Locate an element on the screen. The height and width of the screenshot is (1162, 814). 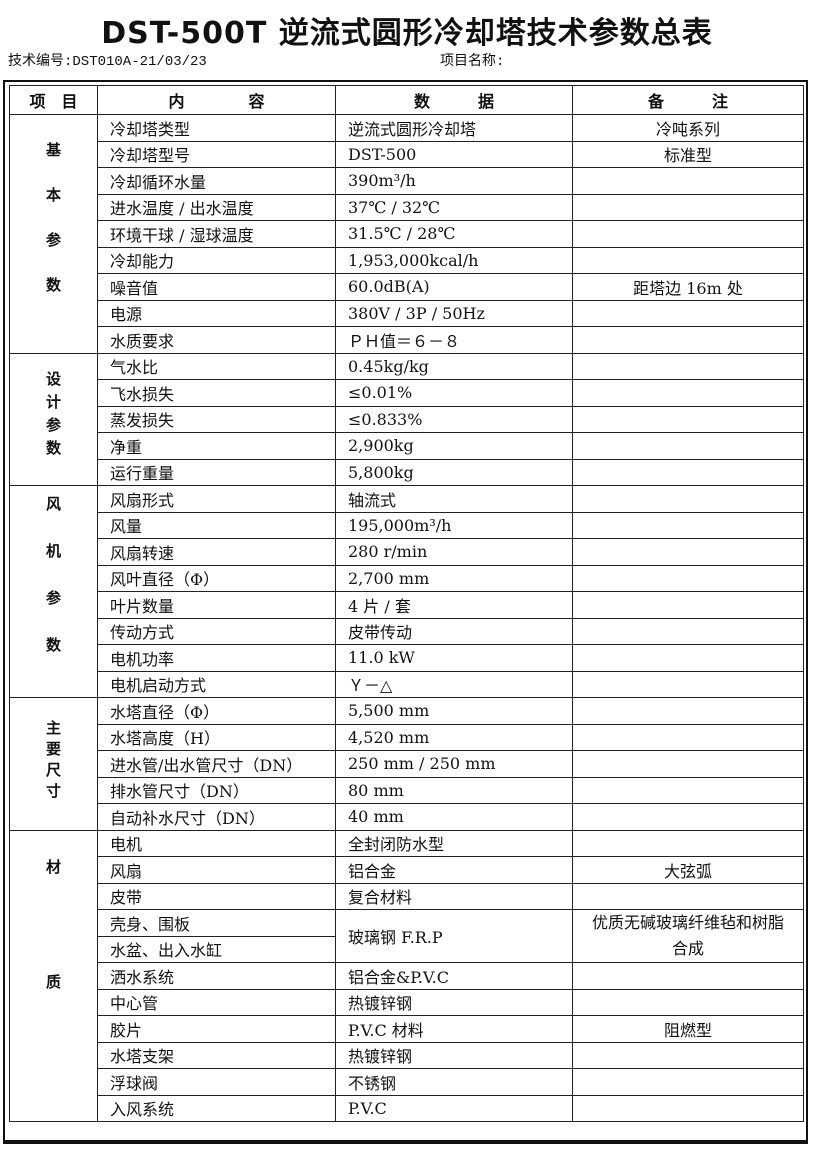
table-row: 电源 380V / 3P / 50Hz is located at coordinates (407, 313).